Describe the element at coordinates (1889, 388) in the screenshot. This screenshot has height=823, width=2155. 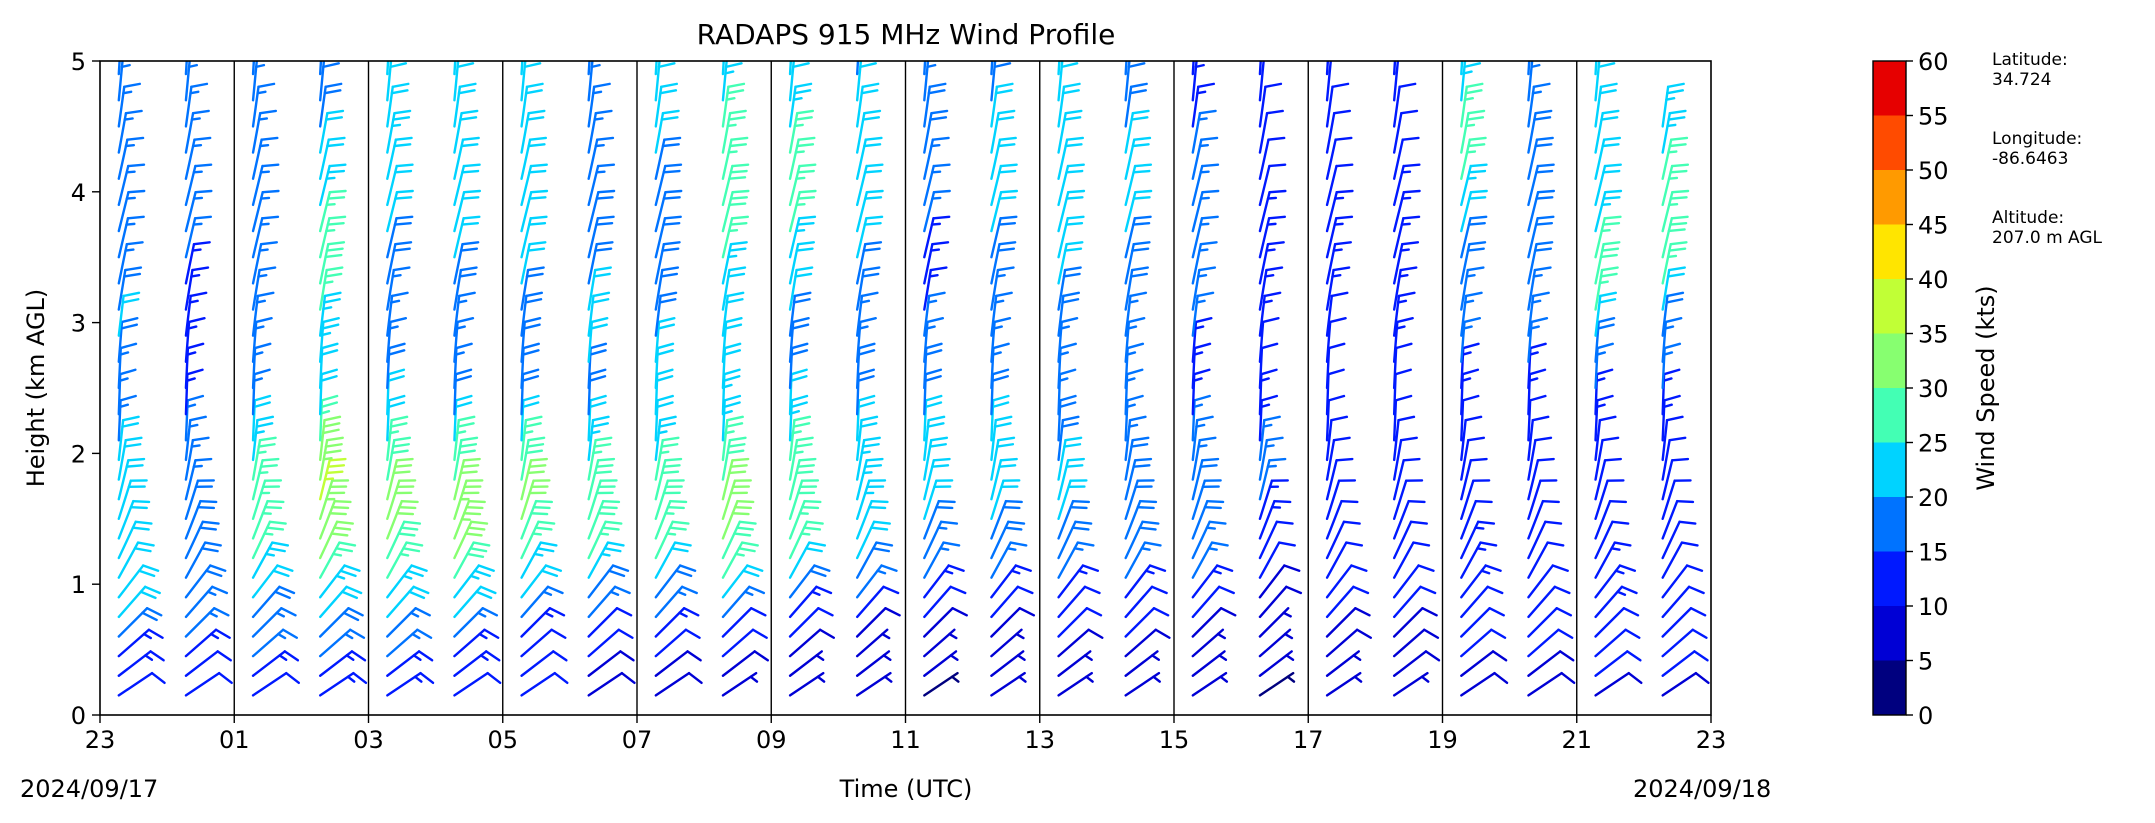
I see `colorbar-blocks` at that location.